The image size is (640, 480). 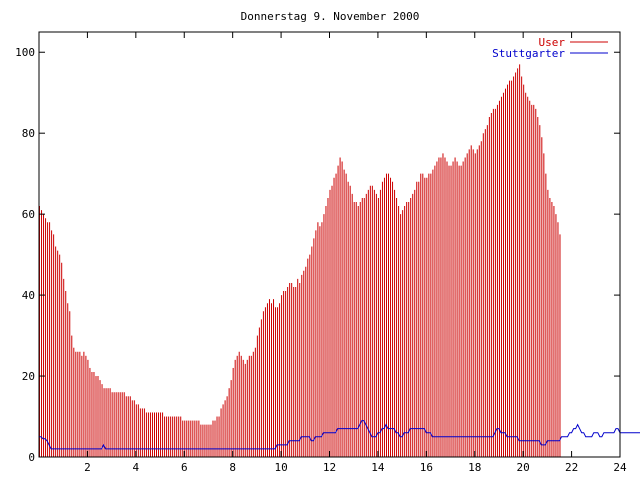 What do you see at coordinates (329, 467) in the screenshot?
I see `x-tick-label: 12` at bounding box center [329, 467].